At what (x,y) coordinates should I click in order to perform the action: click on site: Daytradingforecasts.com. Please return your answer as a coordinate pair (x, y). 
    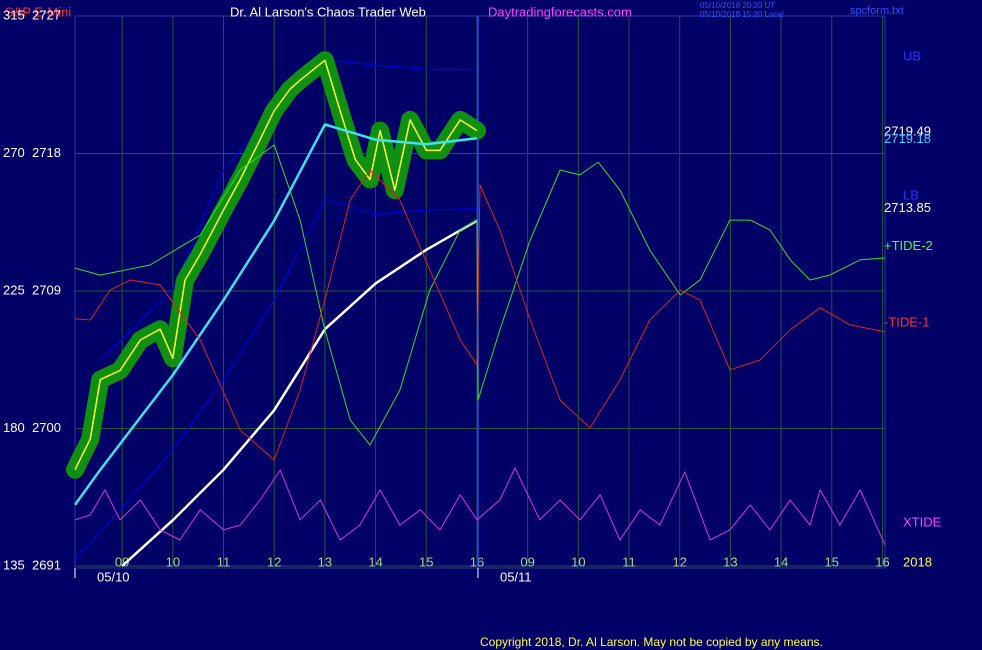
    Looking at the image, I should click on (560, 11).